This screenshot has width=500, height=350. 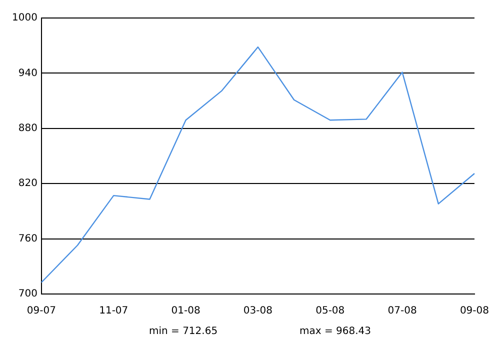 I want to click on x-tick-label: 05-08, so click(x=330, y=311).